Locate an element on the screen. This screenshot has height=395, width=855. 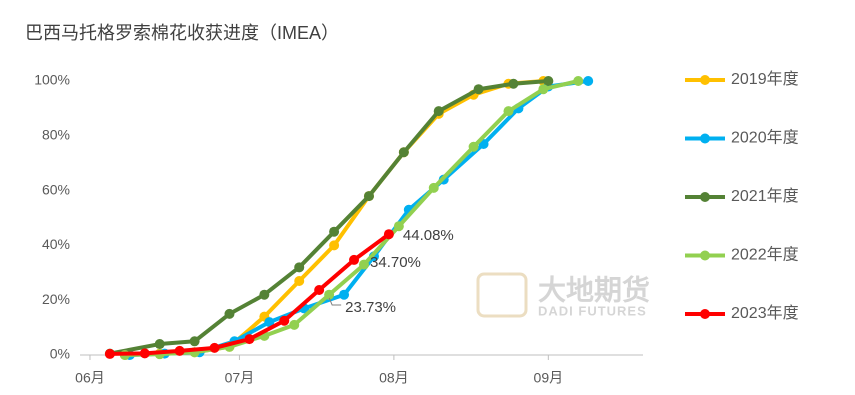
data-label: 34.70% is located at coordinates (395, 262).